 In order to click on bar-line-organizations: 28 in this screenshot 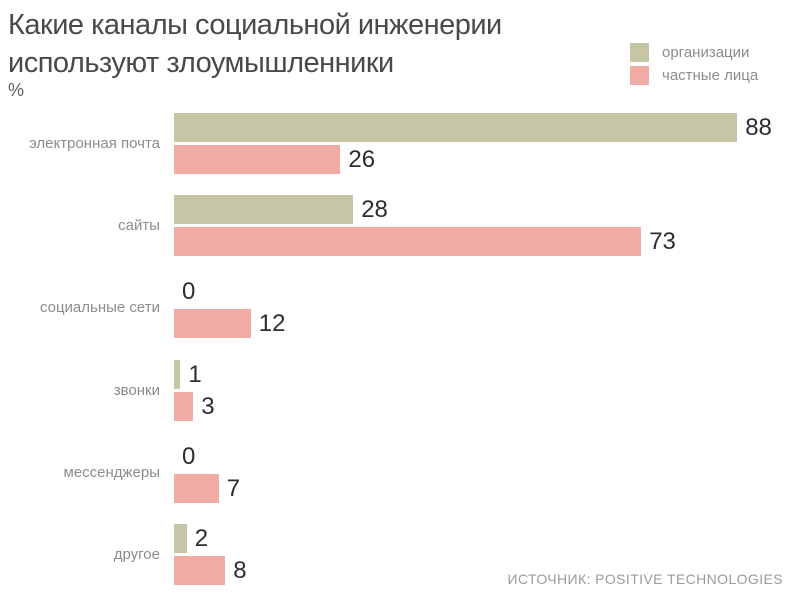, I will do `click(425, 209)`.